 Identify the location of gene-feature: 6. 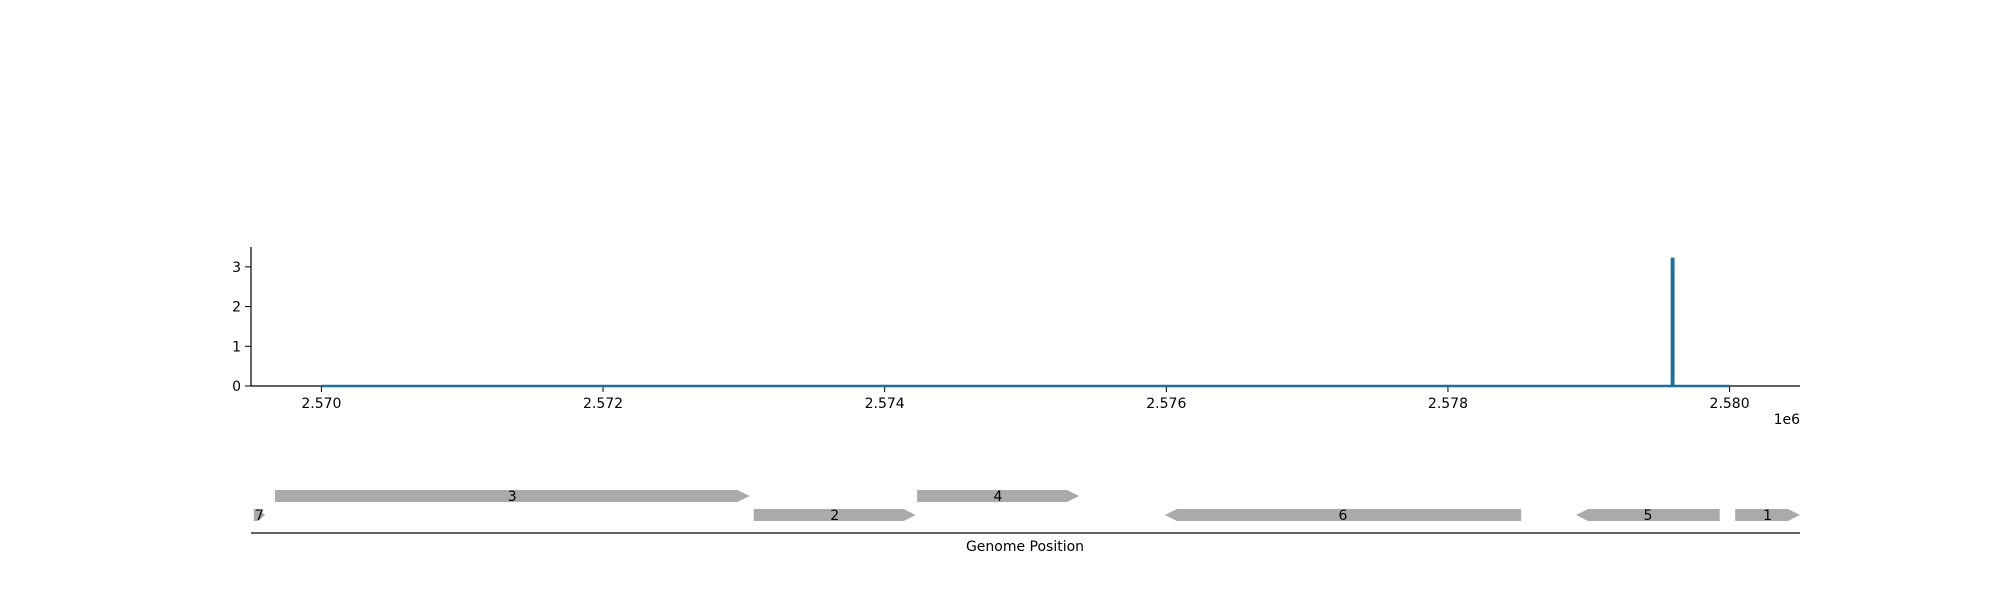
(1343, 516).